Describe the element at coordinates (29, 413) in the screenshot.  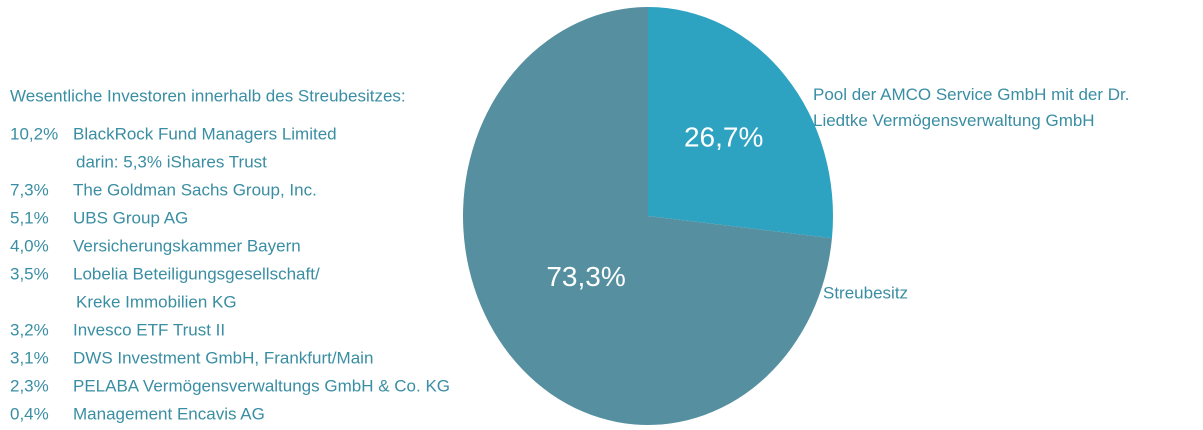
I see `investor-share: 0,4%` at that location.